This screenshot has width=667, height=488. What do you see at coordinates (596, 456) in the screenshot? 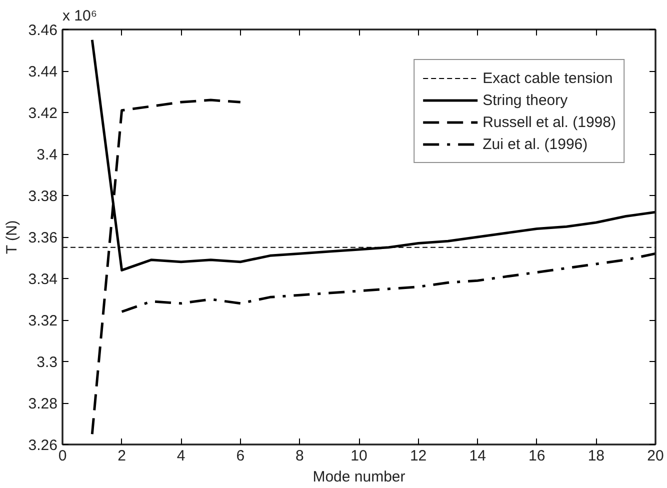
I see `x-tick-label: 18` at bounding box center [596, 456].